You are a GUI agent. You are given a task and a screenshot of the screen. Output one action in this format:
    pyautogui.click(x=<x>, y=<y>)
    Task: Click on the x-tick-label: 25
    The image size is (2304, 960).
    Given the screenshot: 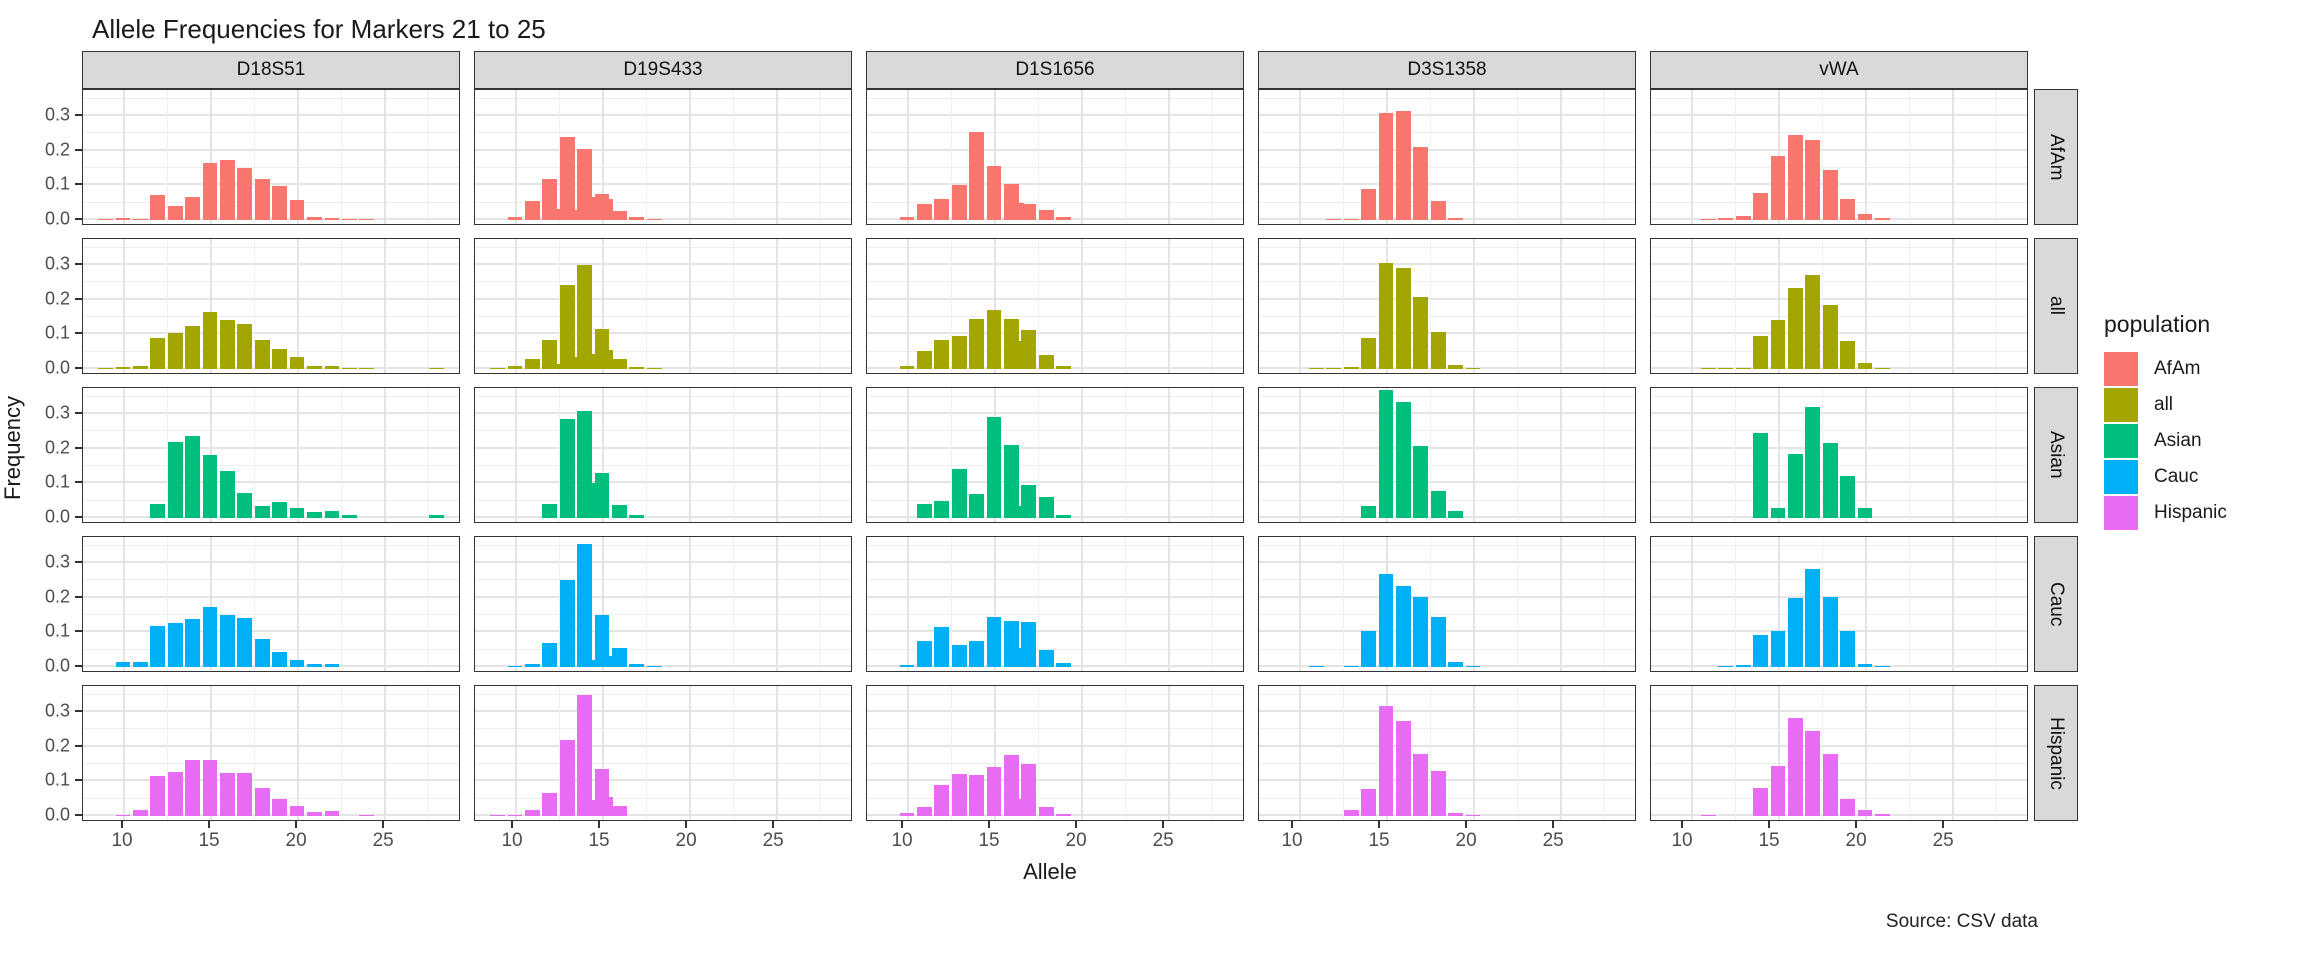 What is the action you would take?
    pyautogui.click(x=773, y=840)
    